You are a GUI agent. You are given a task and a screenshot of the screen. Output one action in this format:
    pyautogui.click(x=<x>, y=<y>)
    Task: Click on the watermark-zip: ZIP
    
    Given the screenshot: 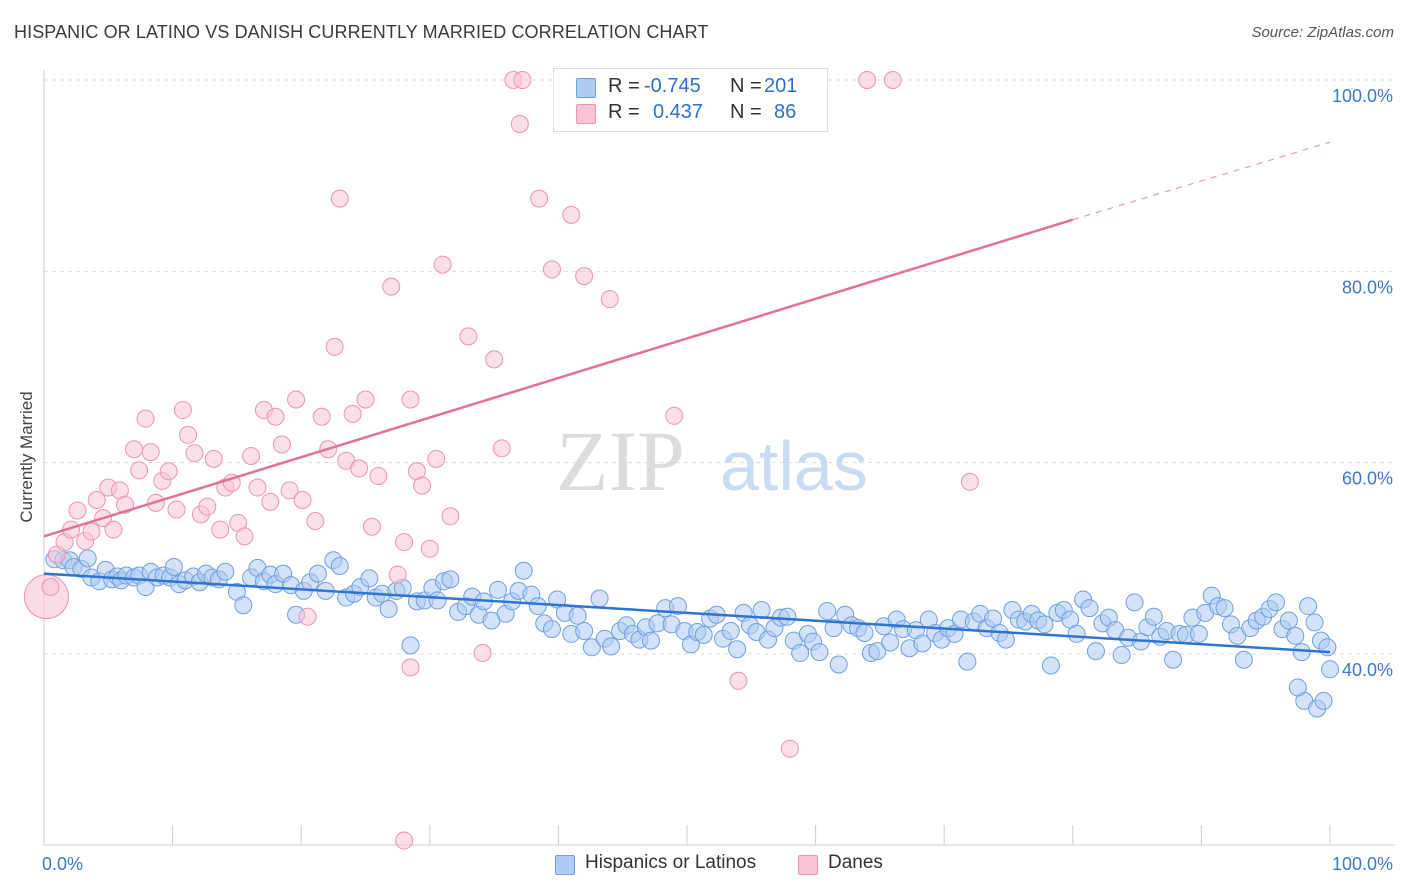 What is the action you would take?
    pyautogui.click(x=620, y=461)
    